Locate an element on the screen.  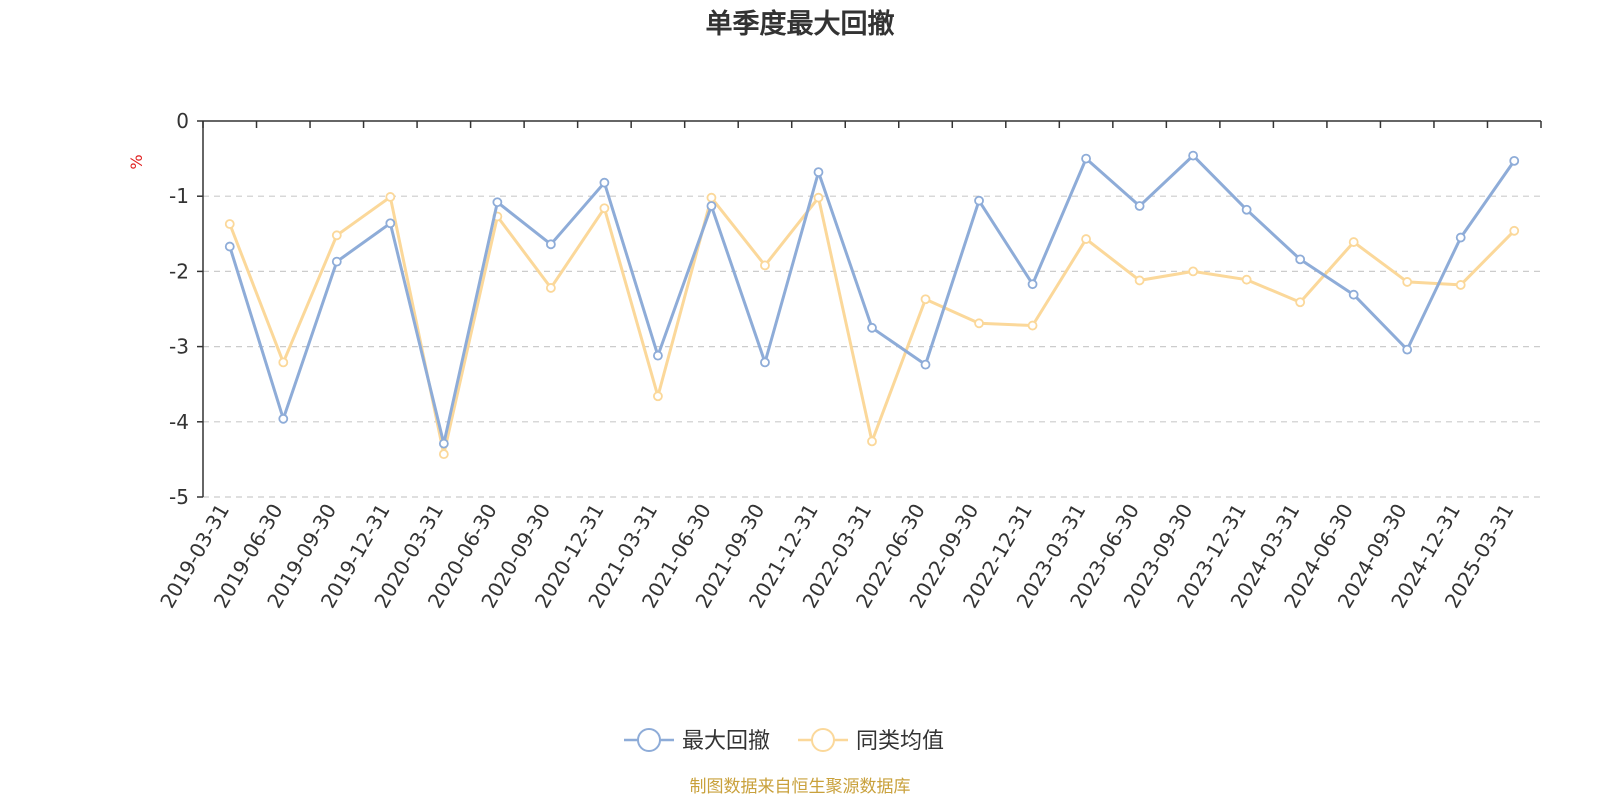
legend-item-0: 最大回撤 is located at coordinates (697, 741).